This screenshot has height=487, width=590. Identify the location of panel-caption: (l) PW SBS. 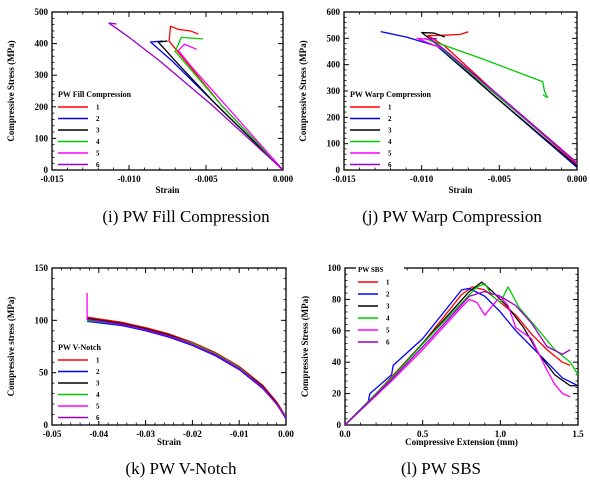
(441, 468).